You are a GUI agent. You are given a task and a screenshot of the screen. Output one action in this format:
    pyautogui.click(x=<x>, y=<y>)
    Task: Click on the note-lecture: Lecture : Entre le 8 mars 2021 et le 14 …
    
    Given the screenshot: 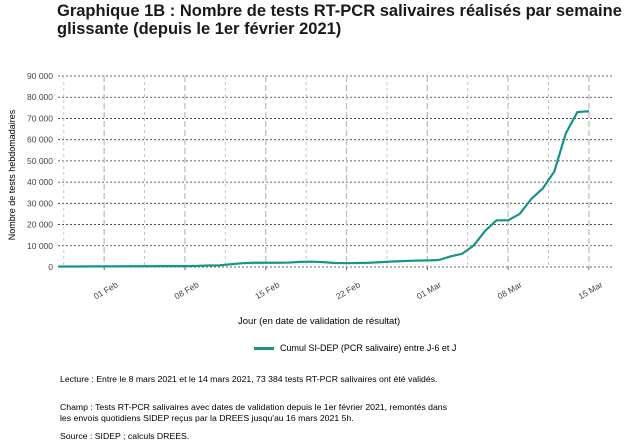 What is the action you would take?
    pyautogui.click(x=249, y=379)
    